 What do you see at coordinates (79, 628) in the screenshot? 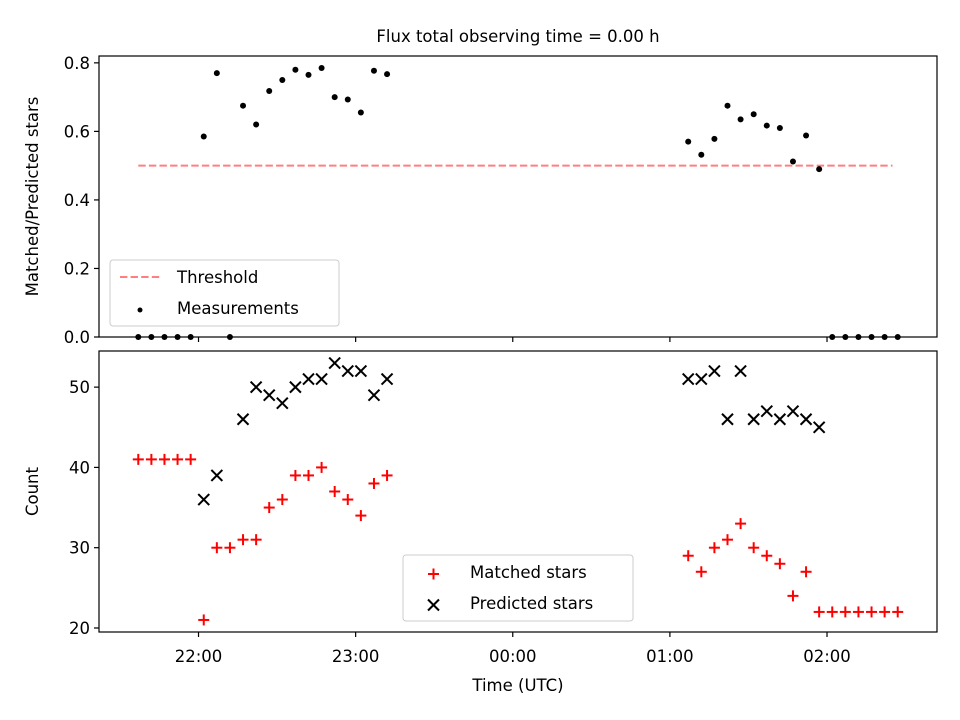
I see `y-tick-label: 20` at bounding box center [79, 628].